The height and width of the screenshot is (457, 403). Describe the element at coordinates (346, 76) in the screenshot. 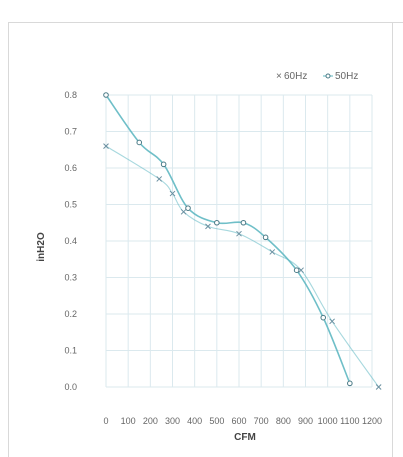

I see `legend-label: 50Hz` at that location.